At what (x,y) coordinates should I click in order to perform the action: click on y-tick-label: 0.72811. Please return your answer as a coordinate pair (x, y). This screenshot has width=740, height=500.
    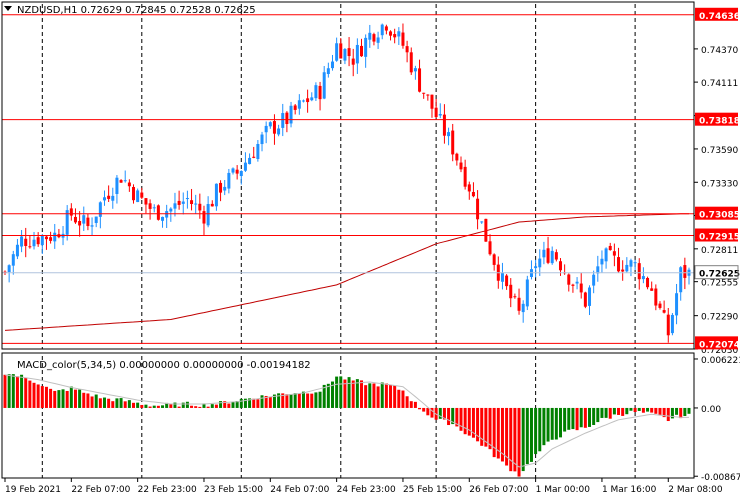
    Looking at the image, I should click on (719, 251).